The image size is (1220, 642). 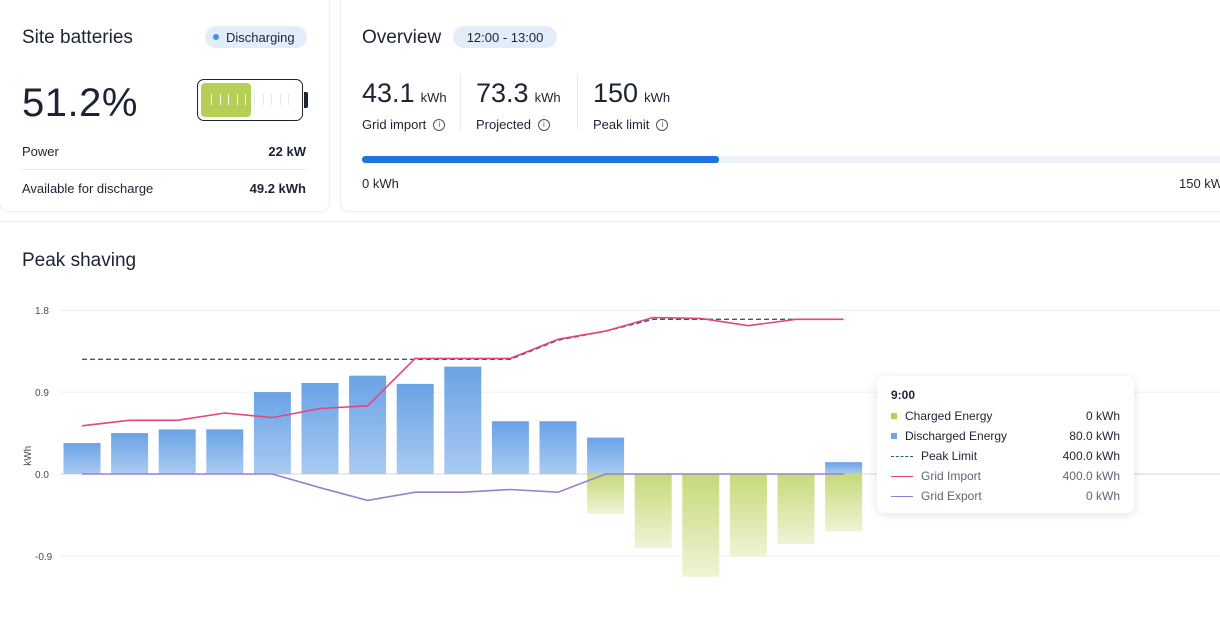 I want to click on y-tick-label: -0.9, so click(x=44, y=557).